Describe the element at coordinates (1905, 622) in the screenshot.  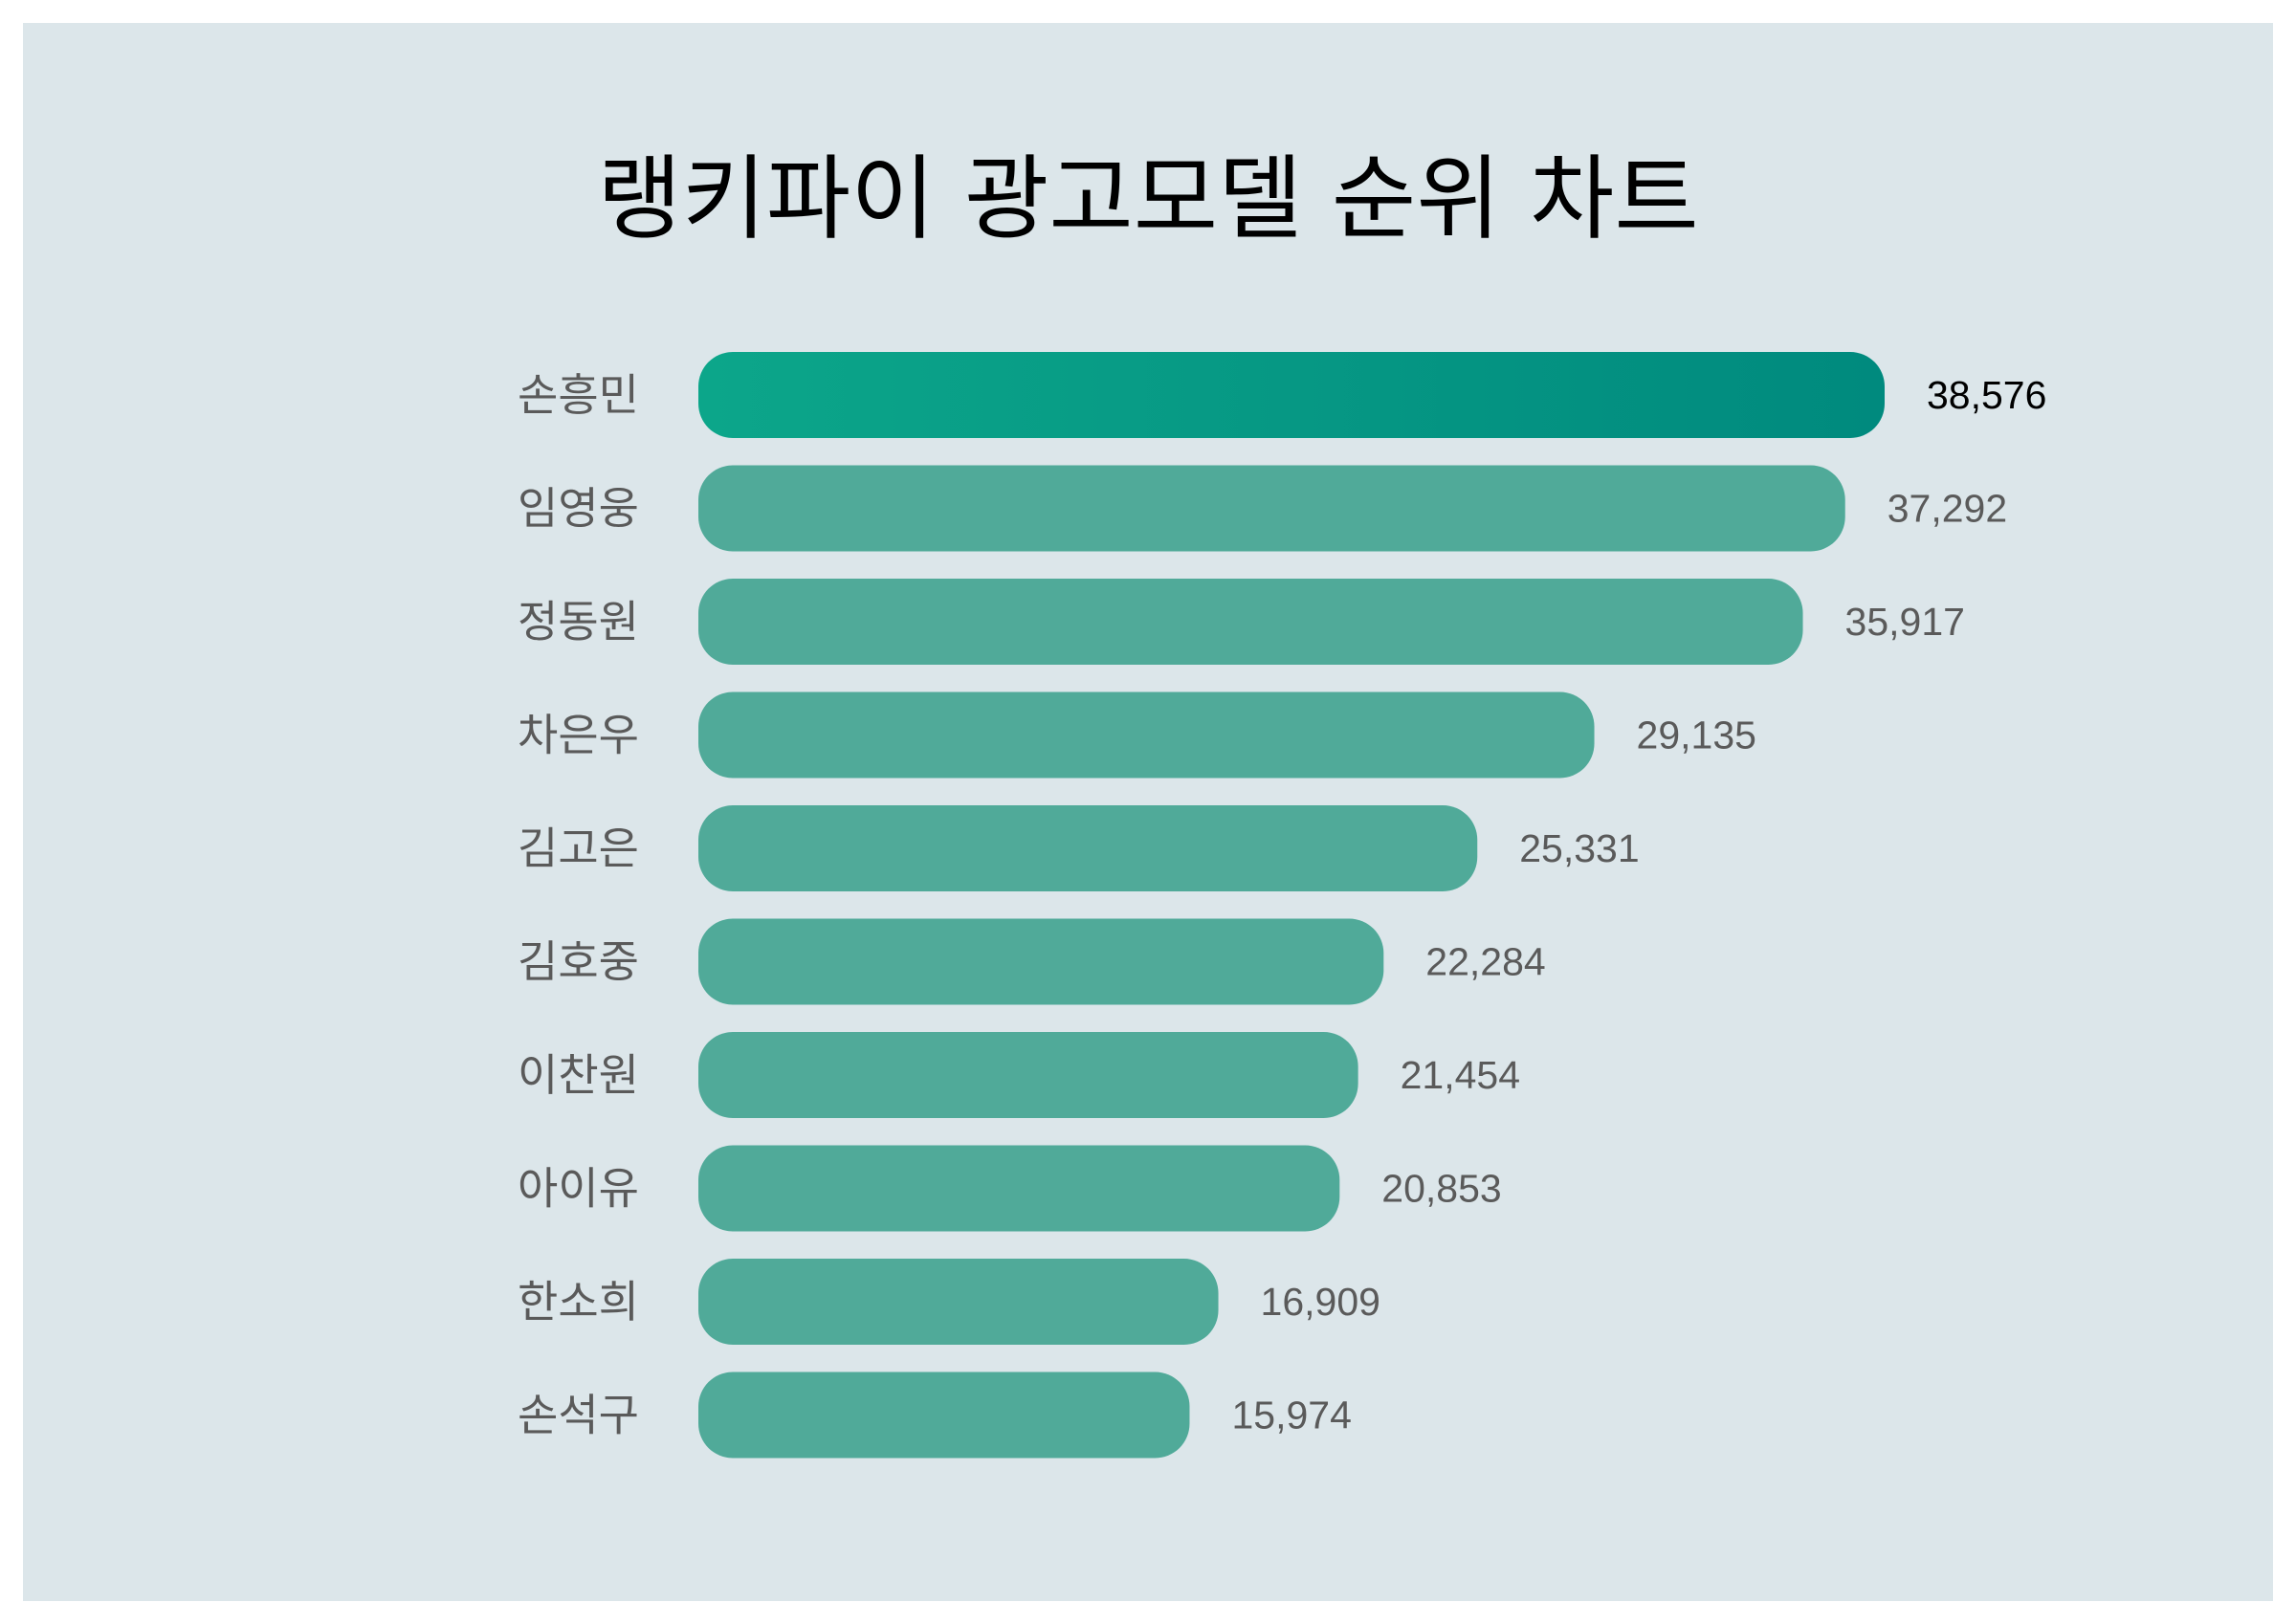
I see `value-label: 35,917` at that location.